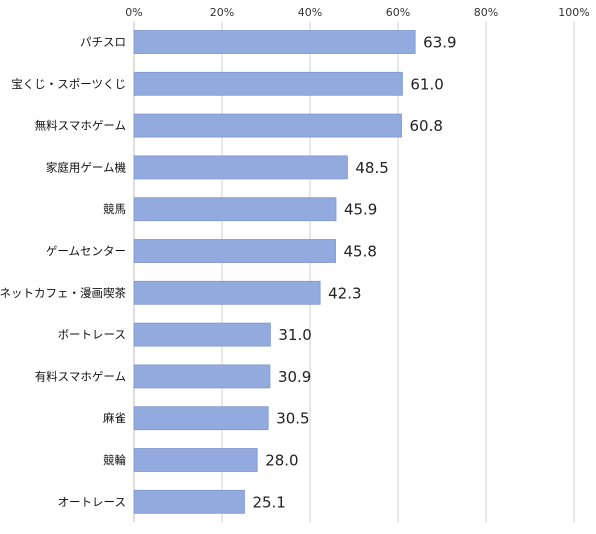  What do you see at coordinates (426, 84) in the screenshot?
I see `data-label: 61.0` at bounding box center [426, 84].